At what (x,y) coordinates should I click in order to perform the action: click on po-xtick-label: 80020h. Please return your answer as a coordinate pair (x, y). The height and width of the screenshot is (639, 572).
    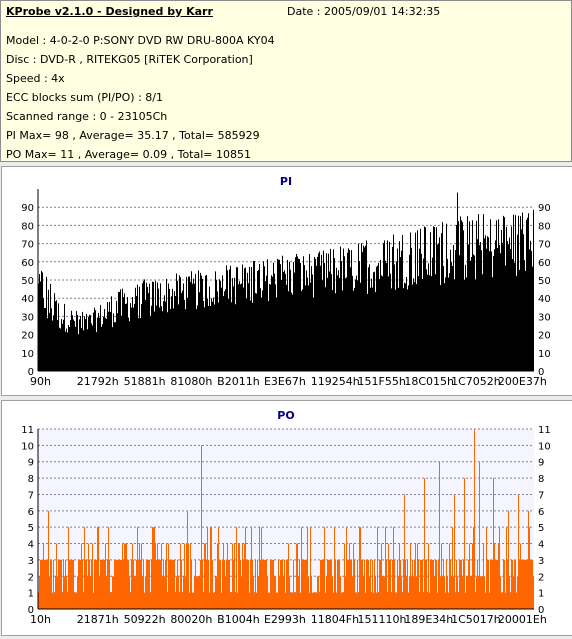
    Looking at the image, I should click on (191, 619).